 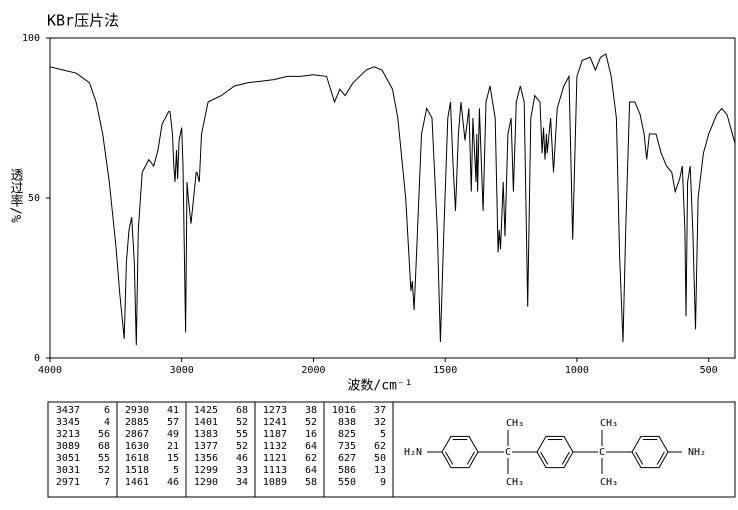 I want to click on peak-wavenumber: 1618, so click(x=137, y=458).